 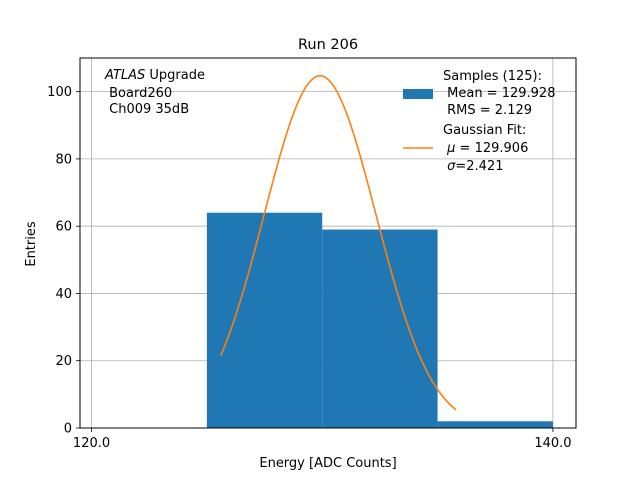 I want to click on y-tick-label: 80, so click(x=63, y=159).